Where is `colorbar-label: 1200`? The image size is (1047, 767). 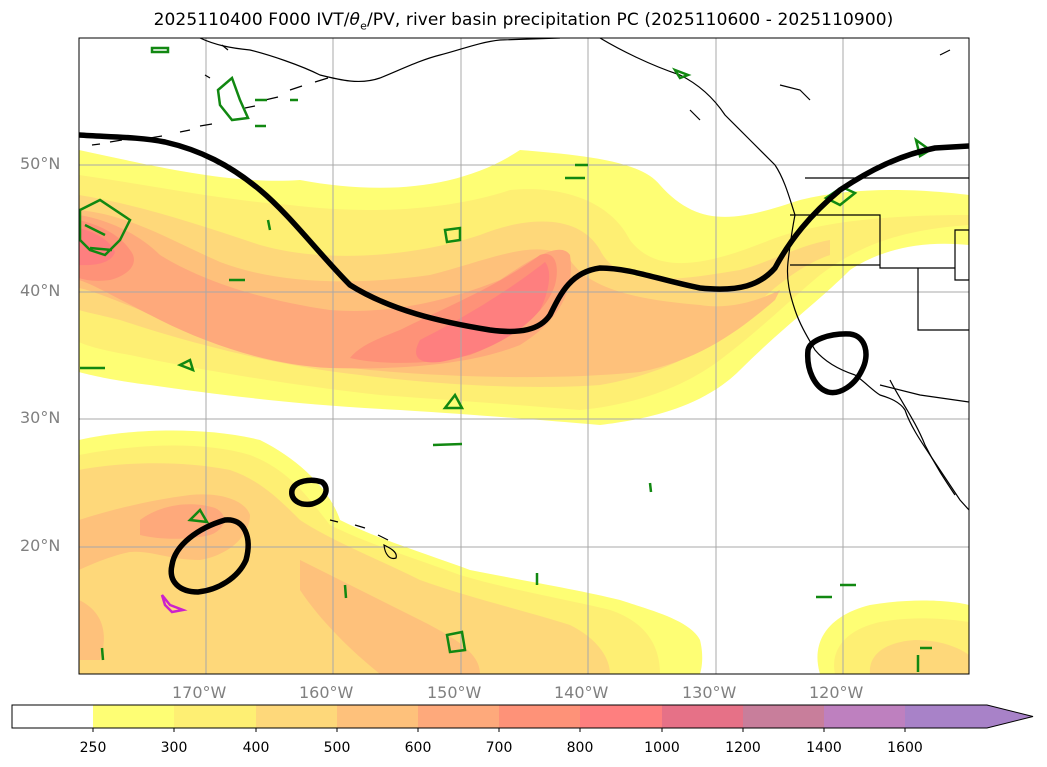
colorbar-label: 1200 is located at coordinates (743, 748).